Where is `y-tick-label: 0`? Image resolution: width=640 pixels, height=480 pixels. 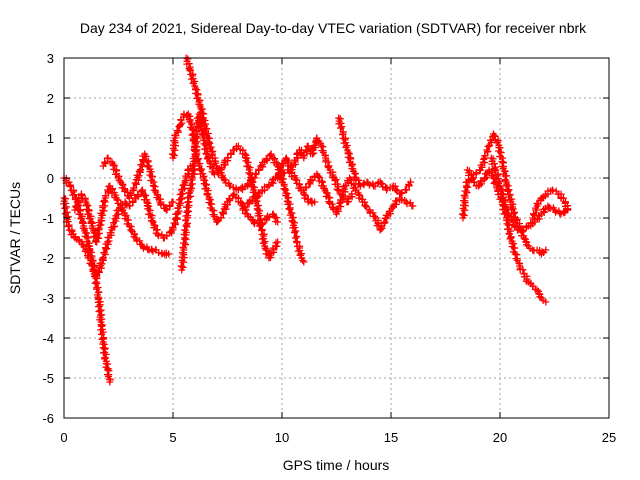 y-tick-label: 0 is located at coordinates (50, 178).